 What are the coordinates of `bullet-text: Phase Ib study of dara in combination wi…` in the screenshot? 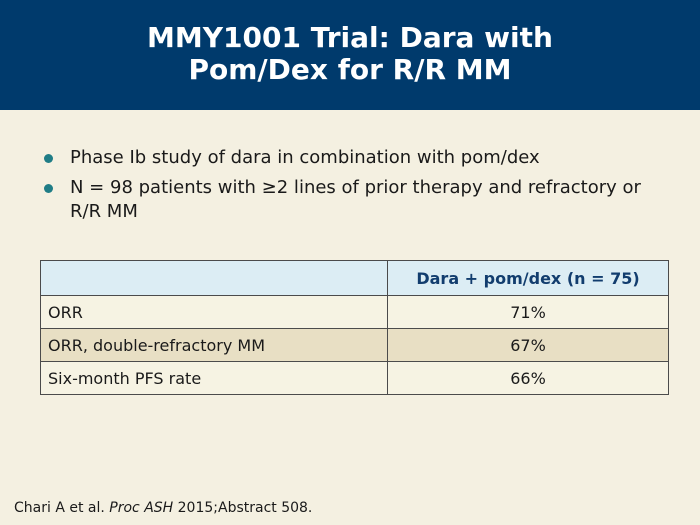 It's located at (305, 157).